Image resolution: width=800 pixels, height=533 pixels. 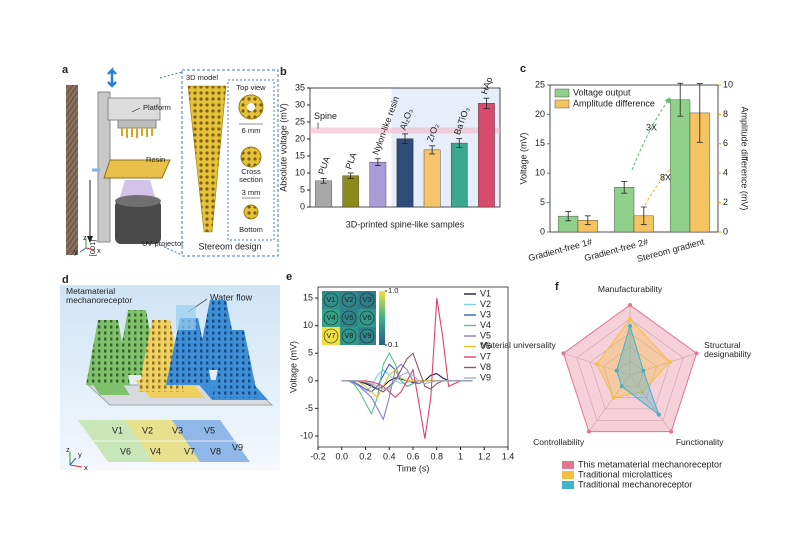 I want to click on x-tick-label: 1.2, so click(x=484, y=456).